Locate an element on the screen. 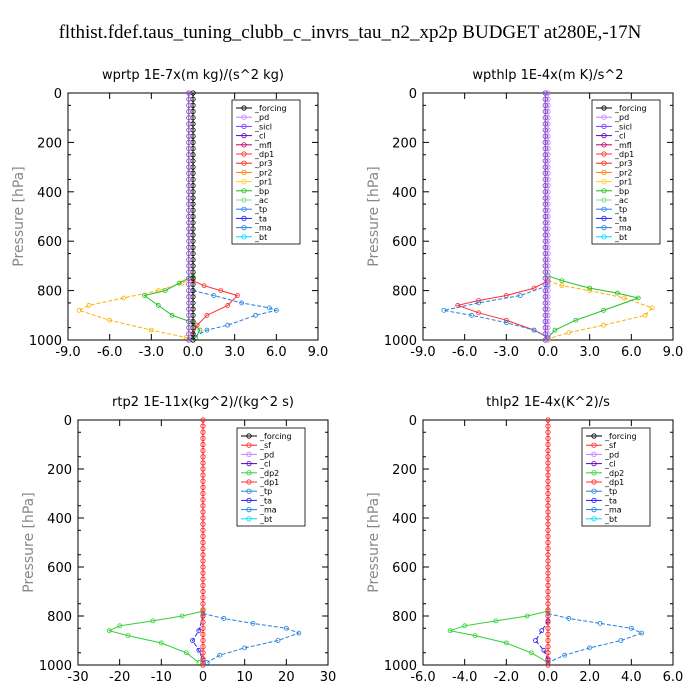 This screenshot has height=700, width=700. chart4-series-line is located at coordinates (541, 640).